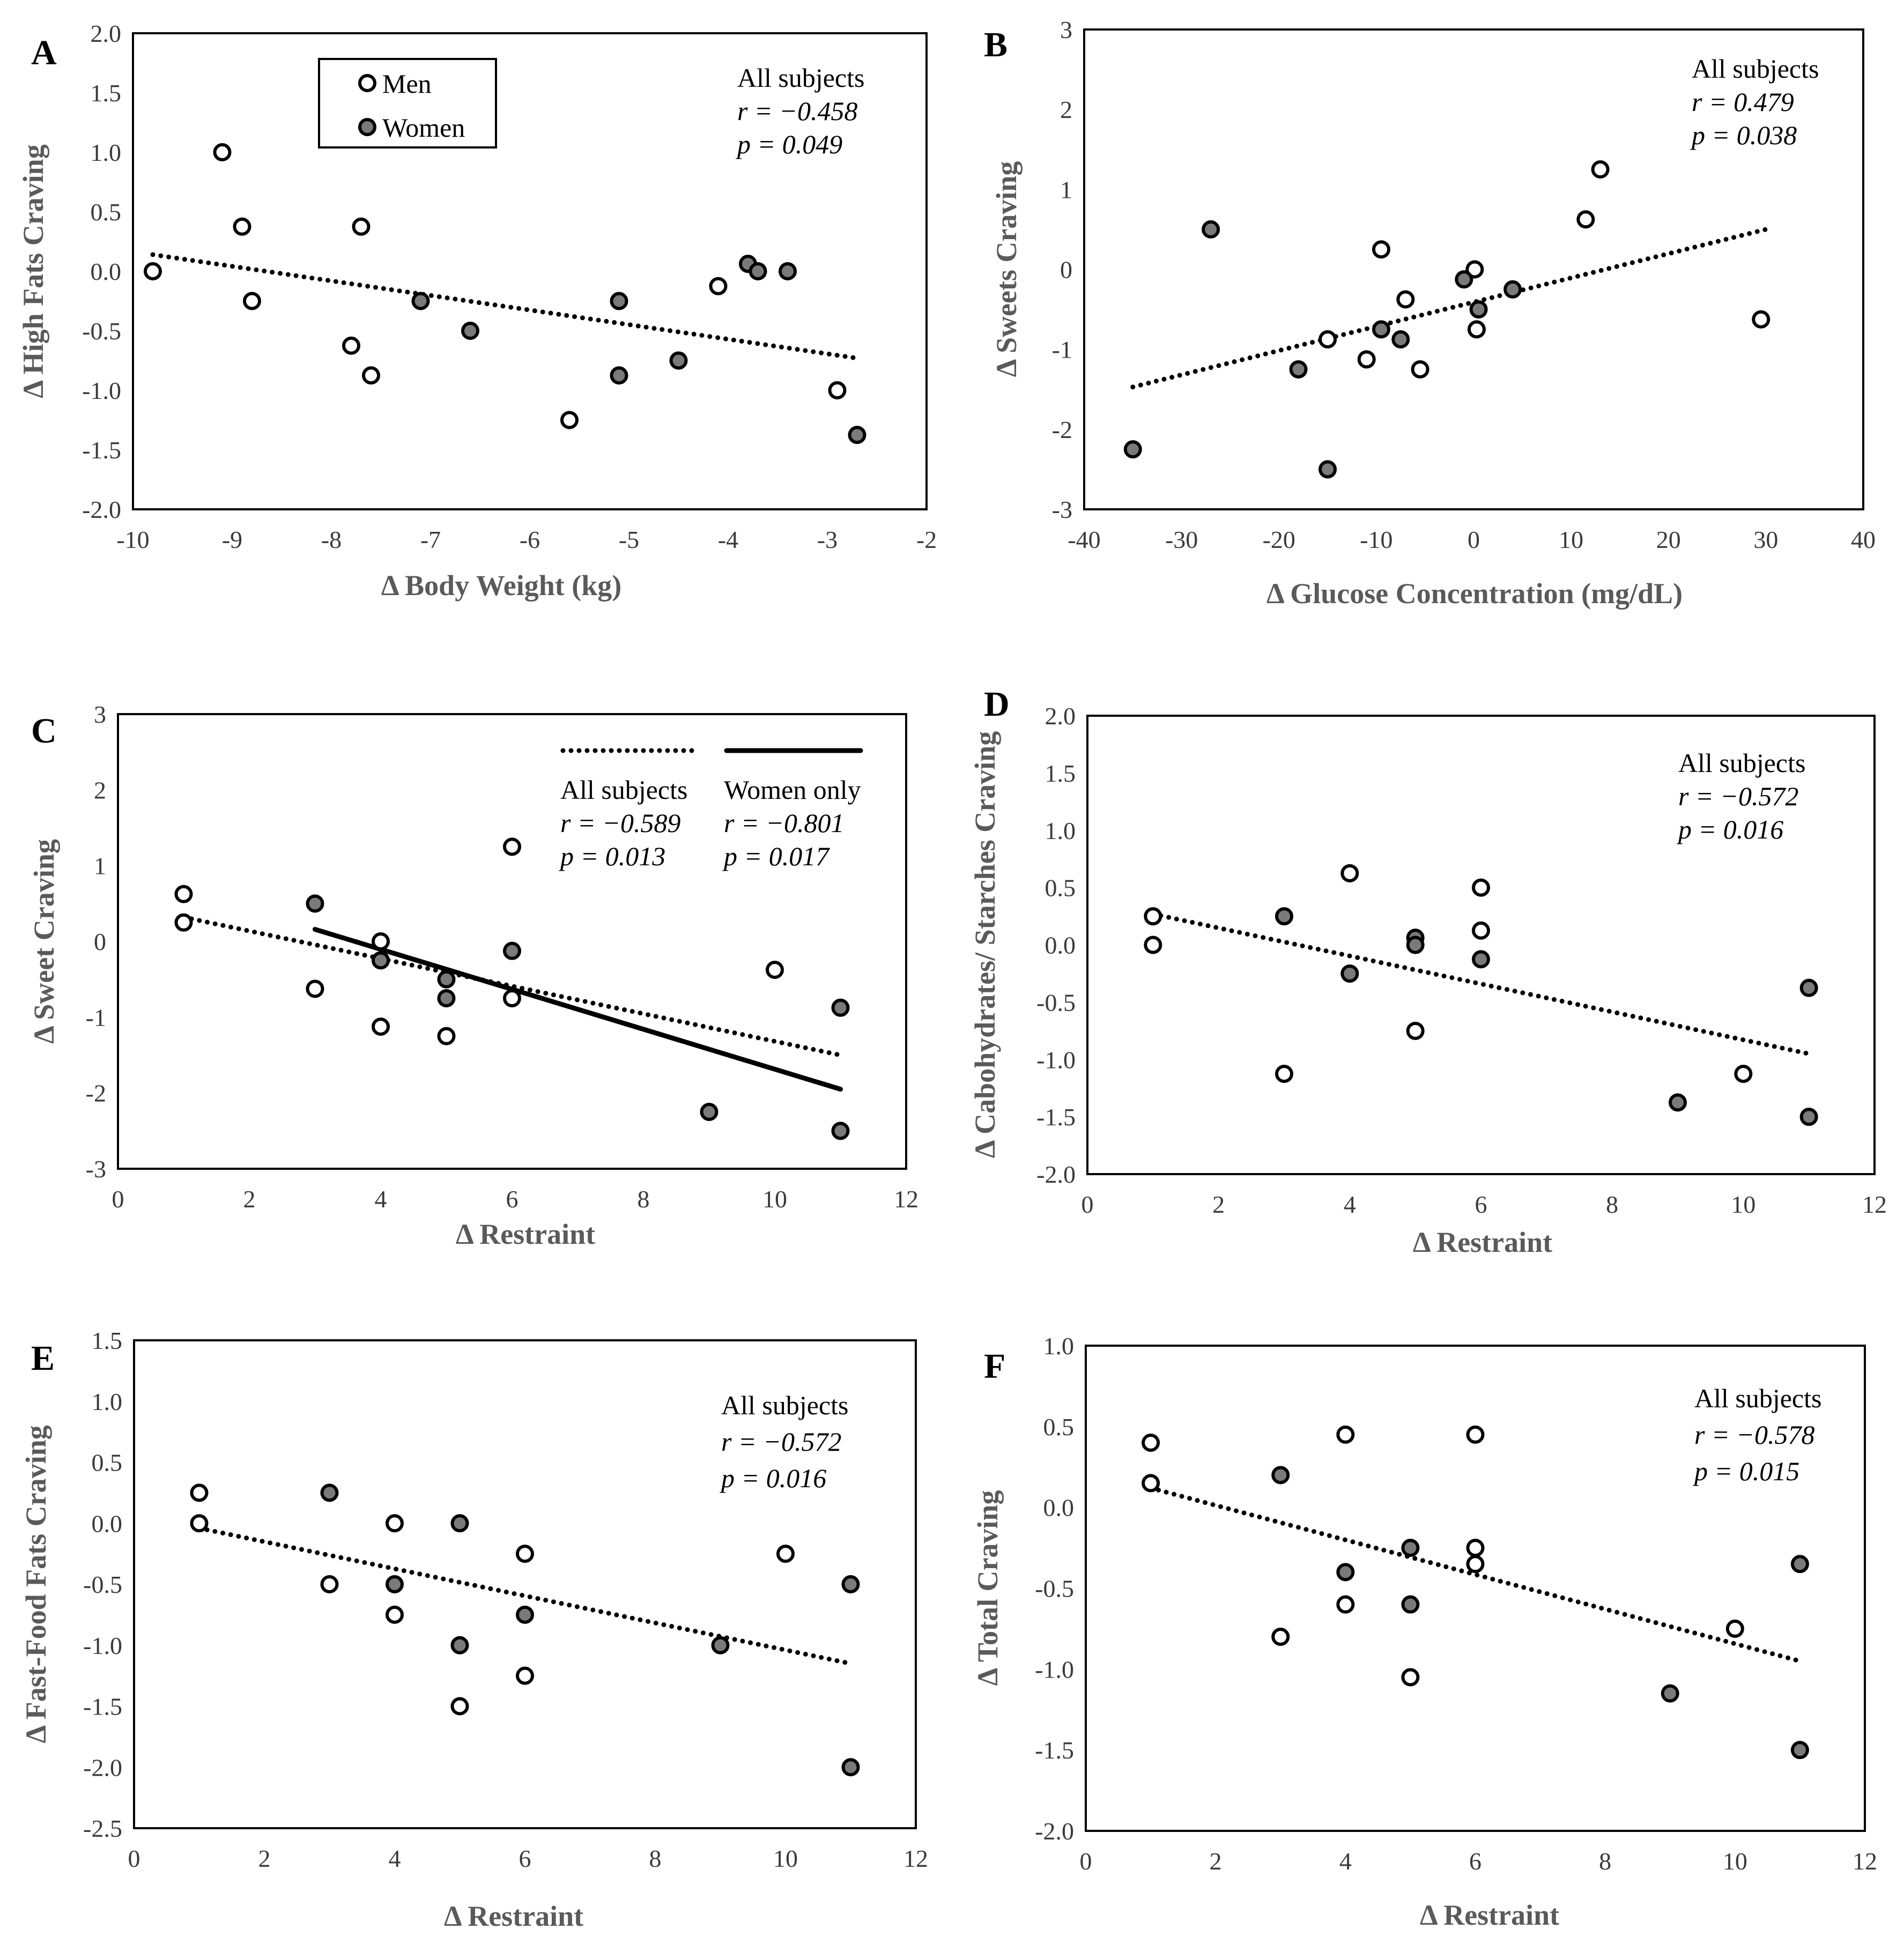 This screenshot has height=1944, width=1904. What do you see at coordinates (44, 52) in the screenshot?
I see `panel-letter: A` at bounding box center [44, 52].